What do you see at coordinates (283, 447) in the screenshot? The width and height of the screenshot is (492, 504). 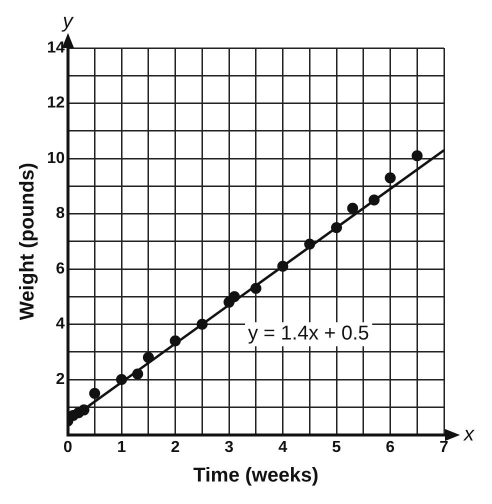 I see `x-tick-label: 4` at bounding box center [283, 447].